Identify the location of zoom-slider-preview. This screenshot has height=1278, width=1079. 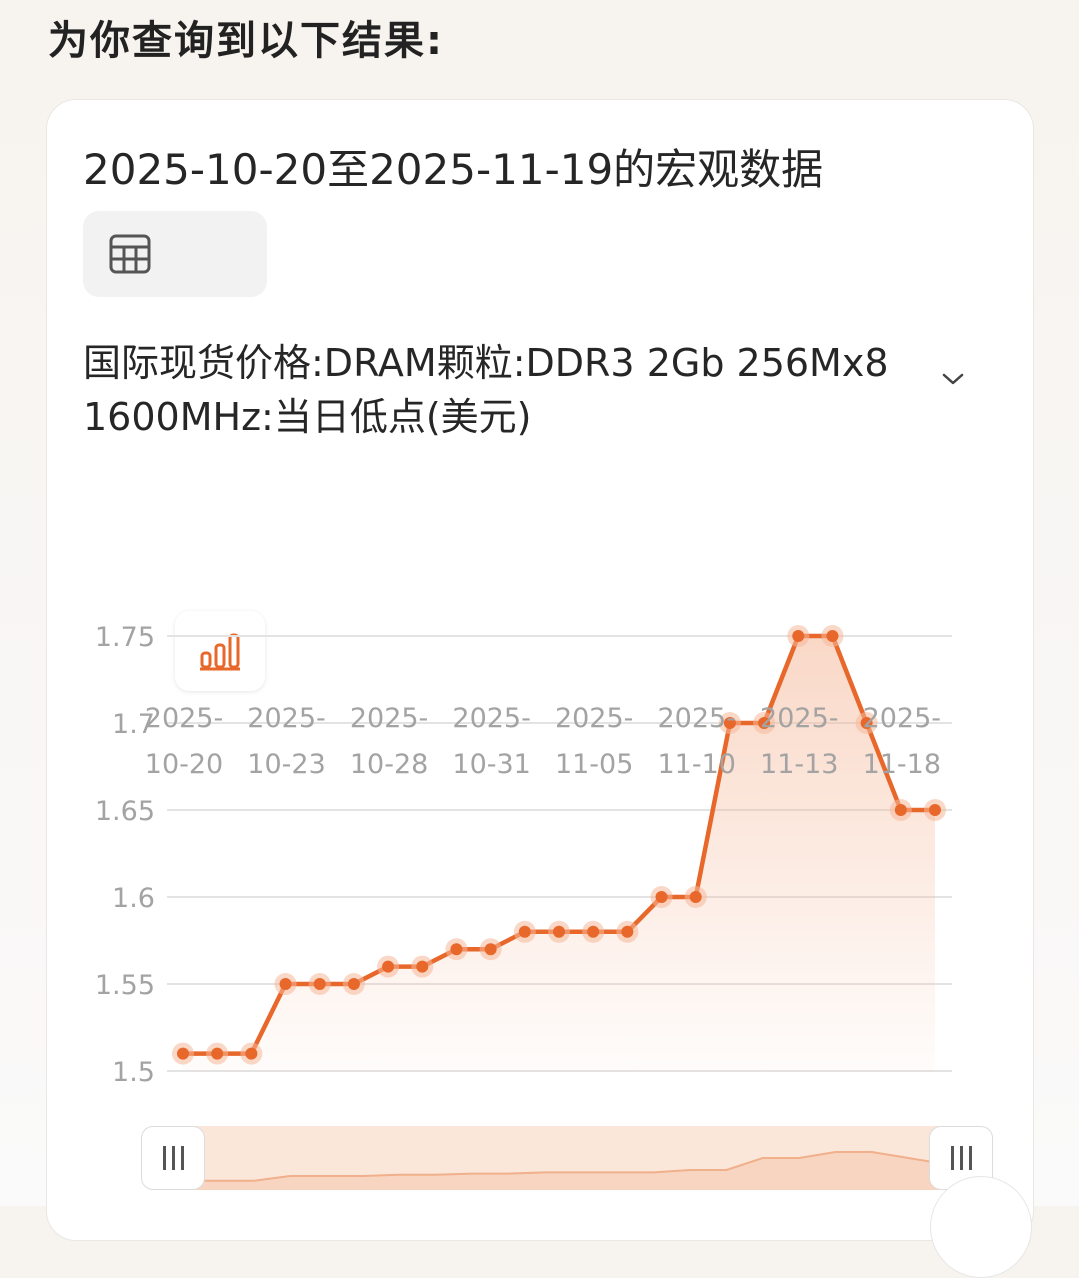
(581, 1170).